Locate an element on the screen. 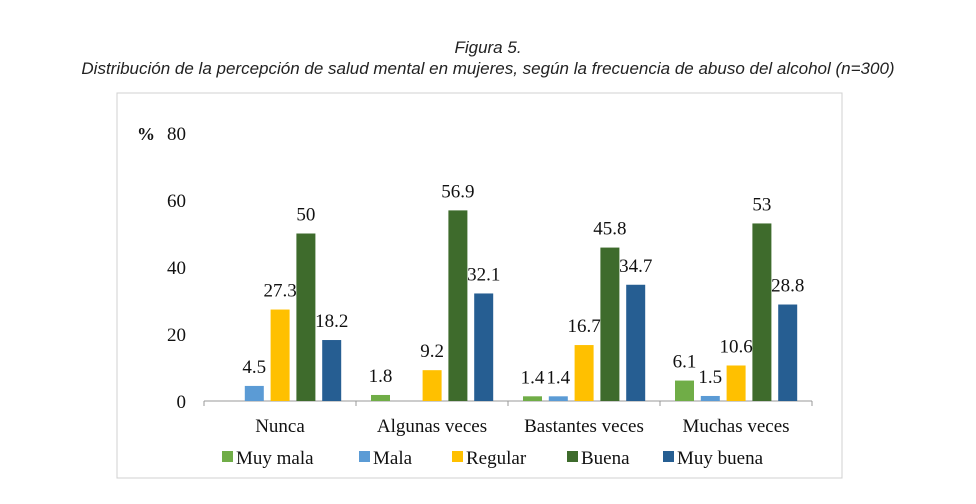  data-label: 9.2 is located at coordinates (432, 351).